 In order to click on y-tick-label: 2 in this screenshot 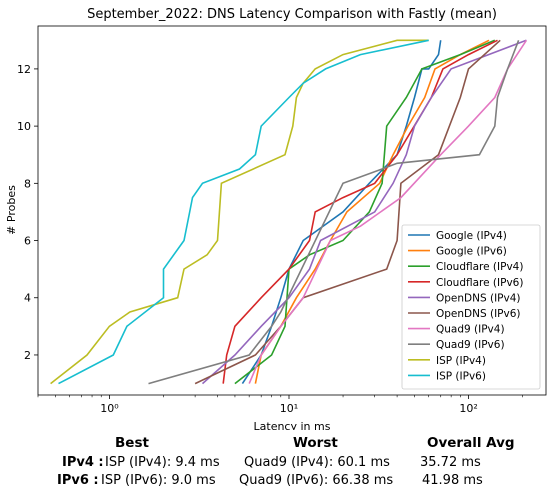, I will do `click(27, 355)`.